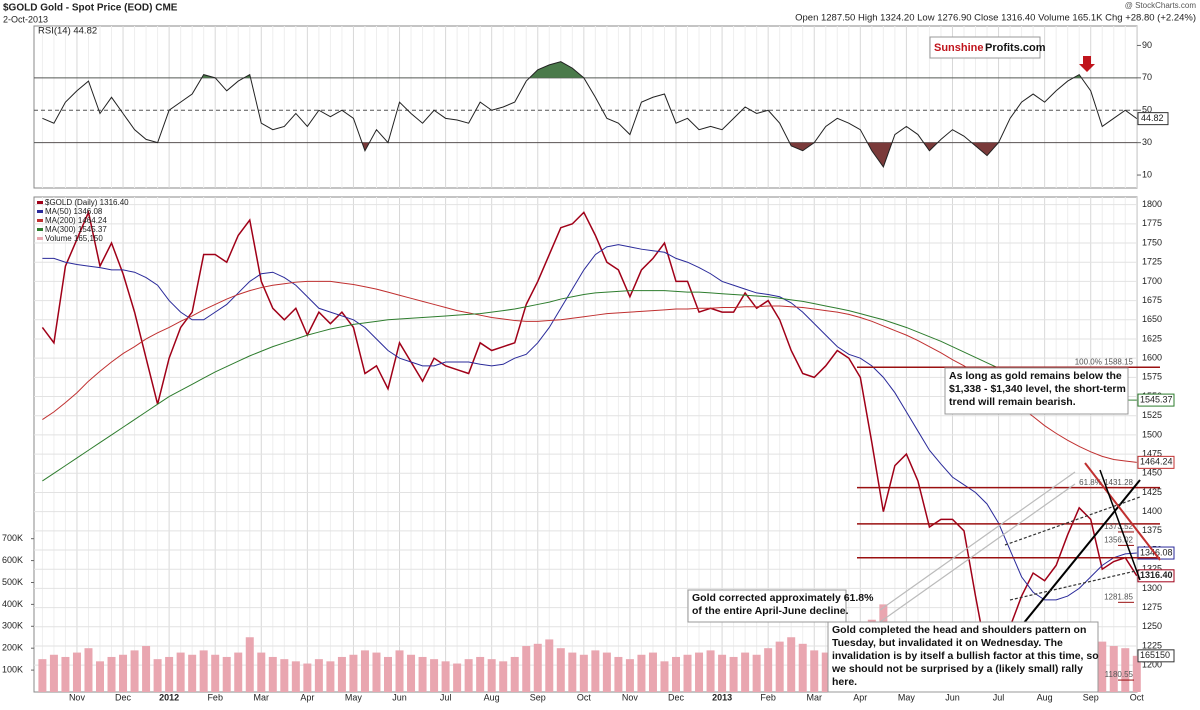 The height and width of the screenshot is (710, 1200). What do you see at coordinates (74, 211) in the screenshot?
I see `legend-label: MA(50) 1346.08` at bounding box center [74, 211].